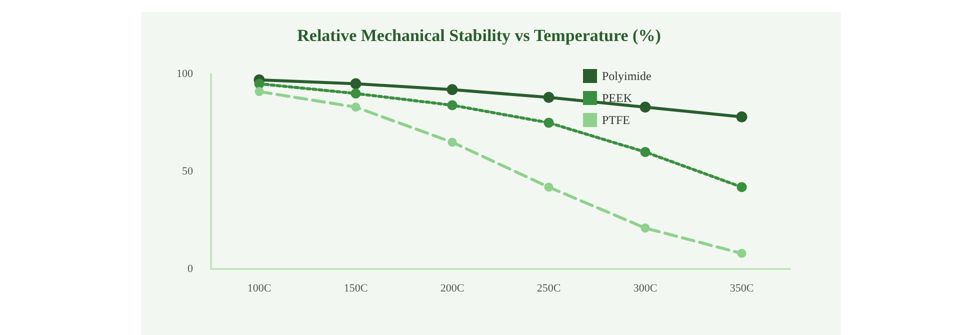 The image size is (958, 335). I want to click on x-tick-label: 350C, so click(742, 288).